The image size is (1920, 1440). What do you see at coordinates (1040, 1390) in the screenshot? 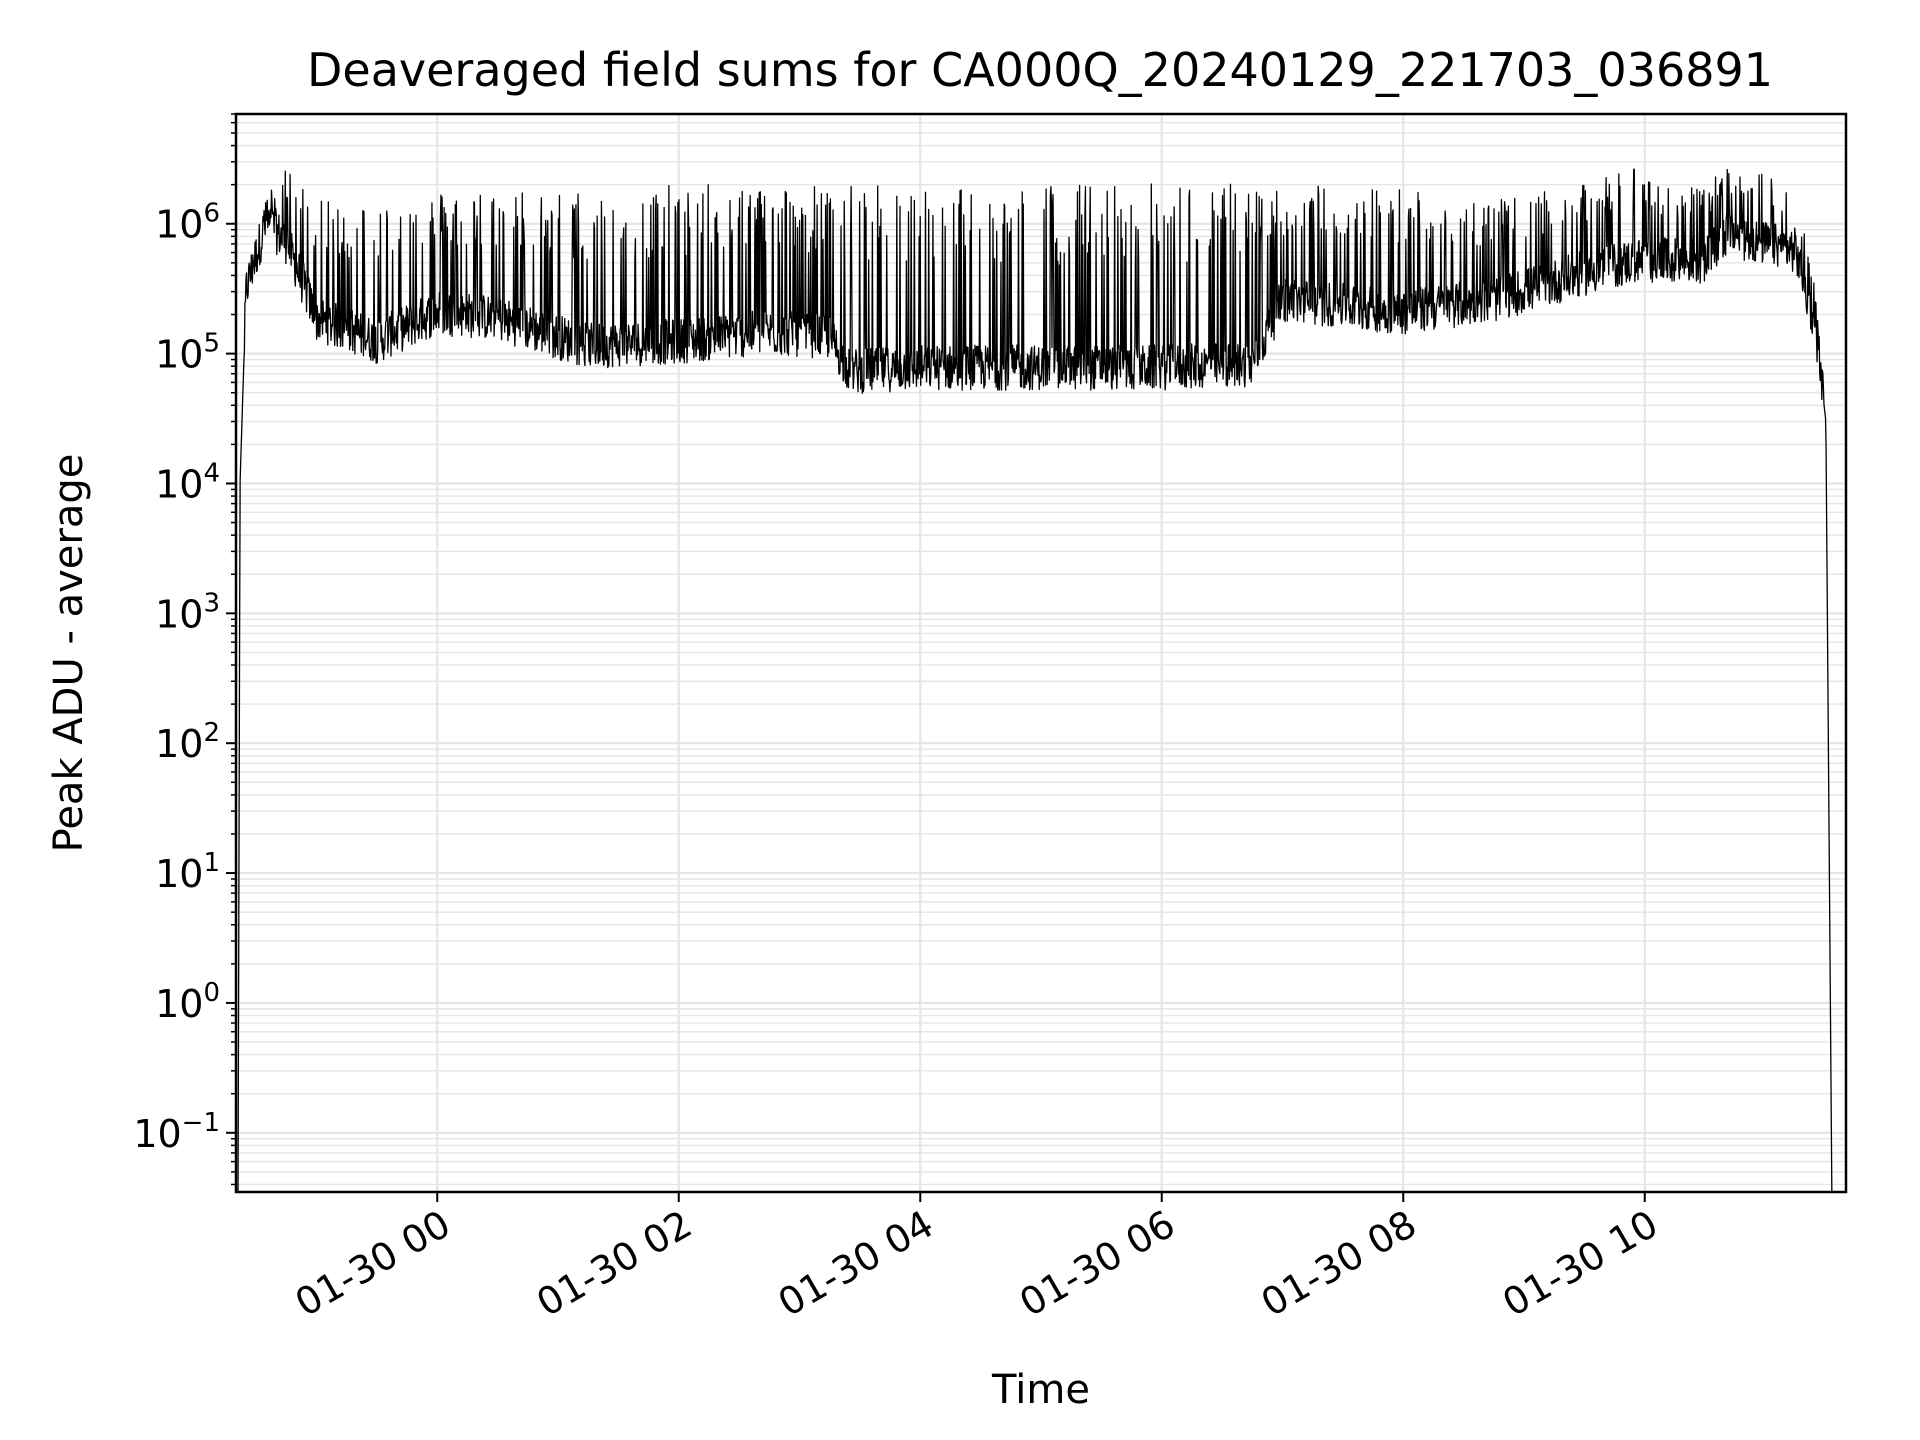
I see `x-axis-label: Time` at bounding box center [1040, 1390].